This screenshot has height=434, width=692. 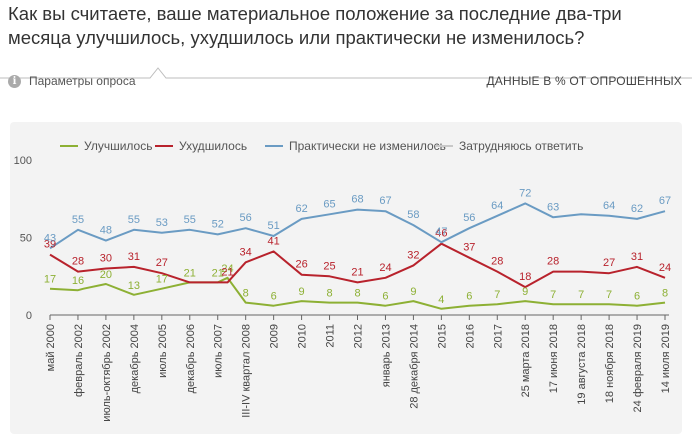 I want to click on x-tick-label: январь 2013, so click(x=386, y=355).